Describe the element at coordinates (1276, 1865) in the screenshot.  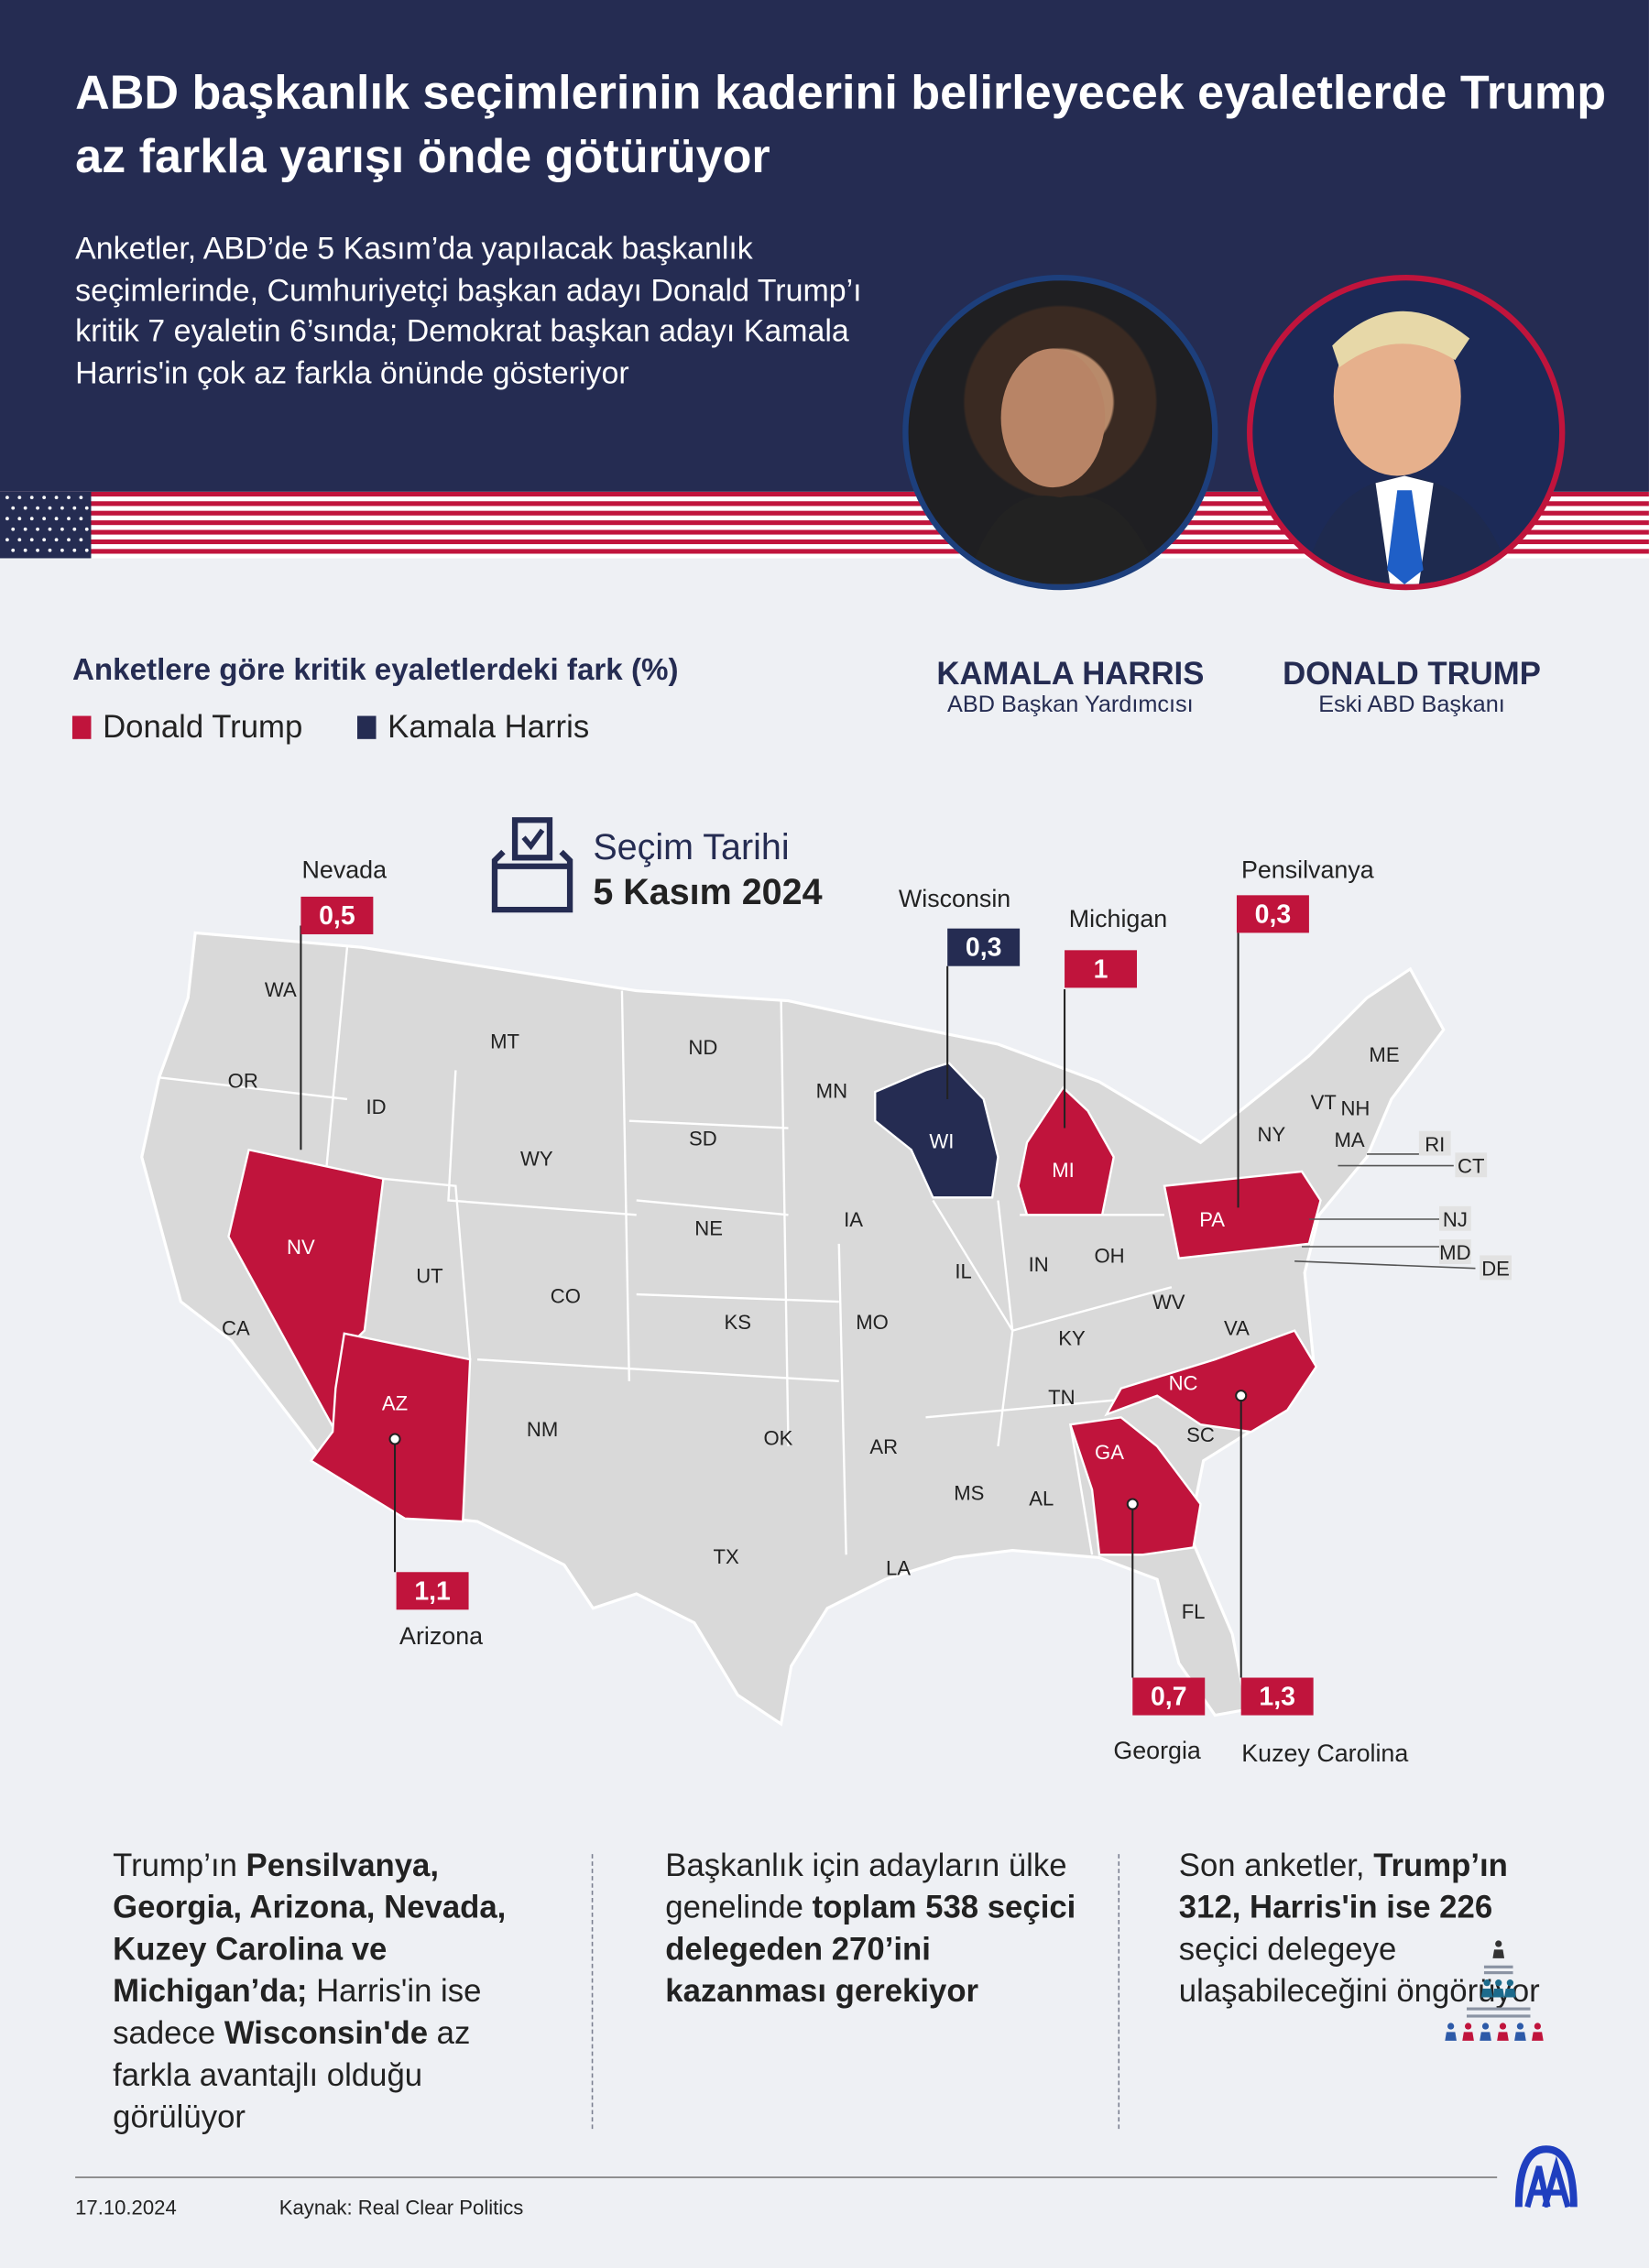
I see `body-text: Son anketler,` at that location.